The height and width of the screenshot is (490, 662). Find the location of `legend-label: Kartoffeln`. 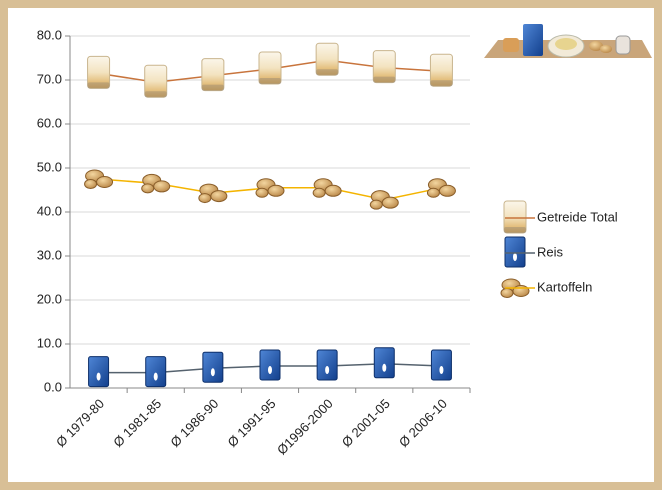

legend-label: Kartoffeln is located at coordinates (564, 286).